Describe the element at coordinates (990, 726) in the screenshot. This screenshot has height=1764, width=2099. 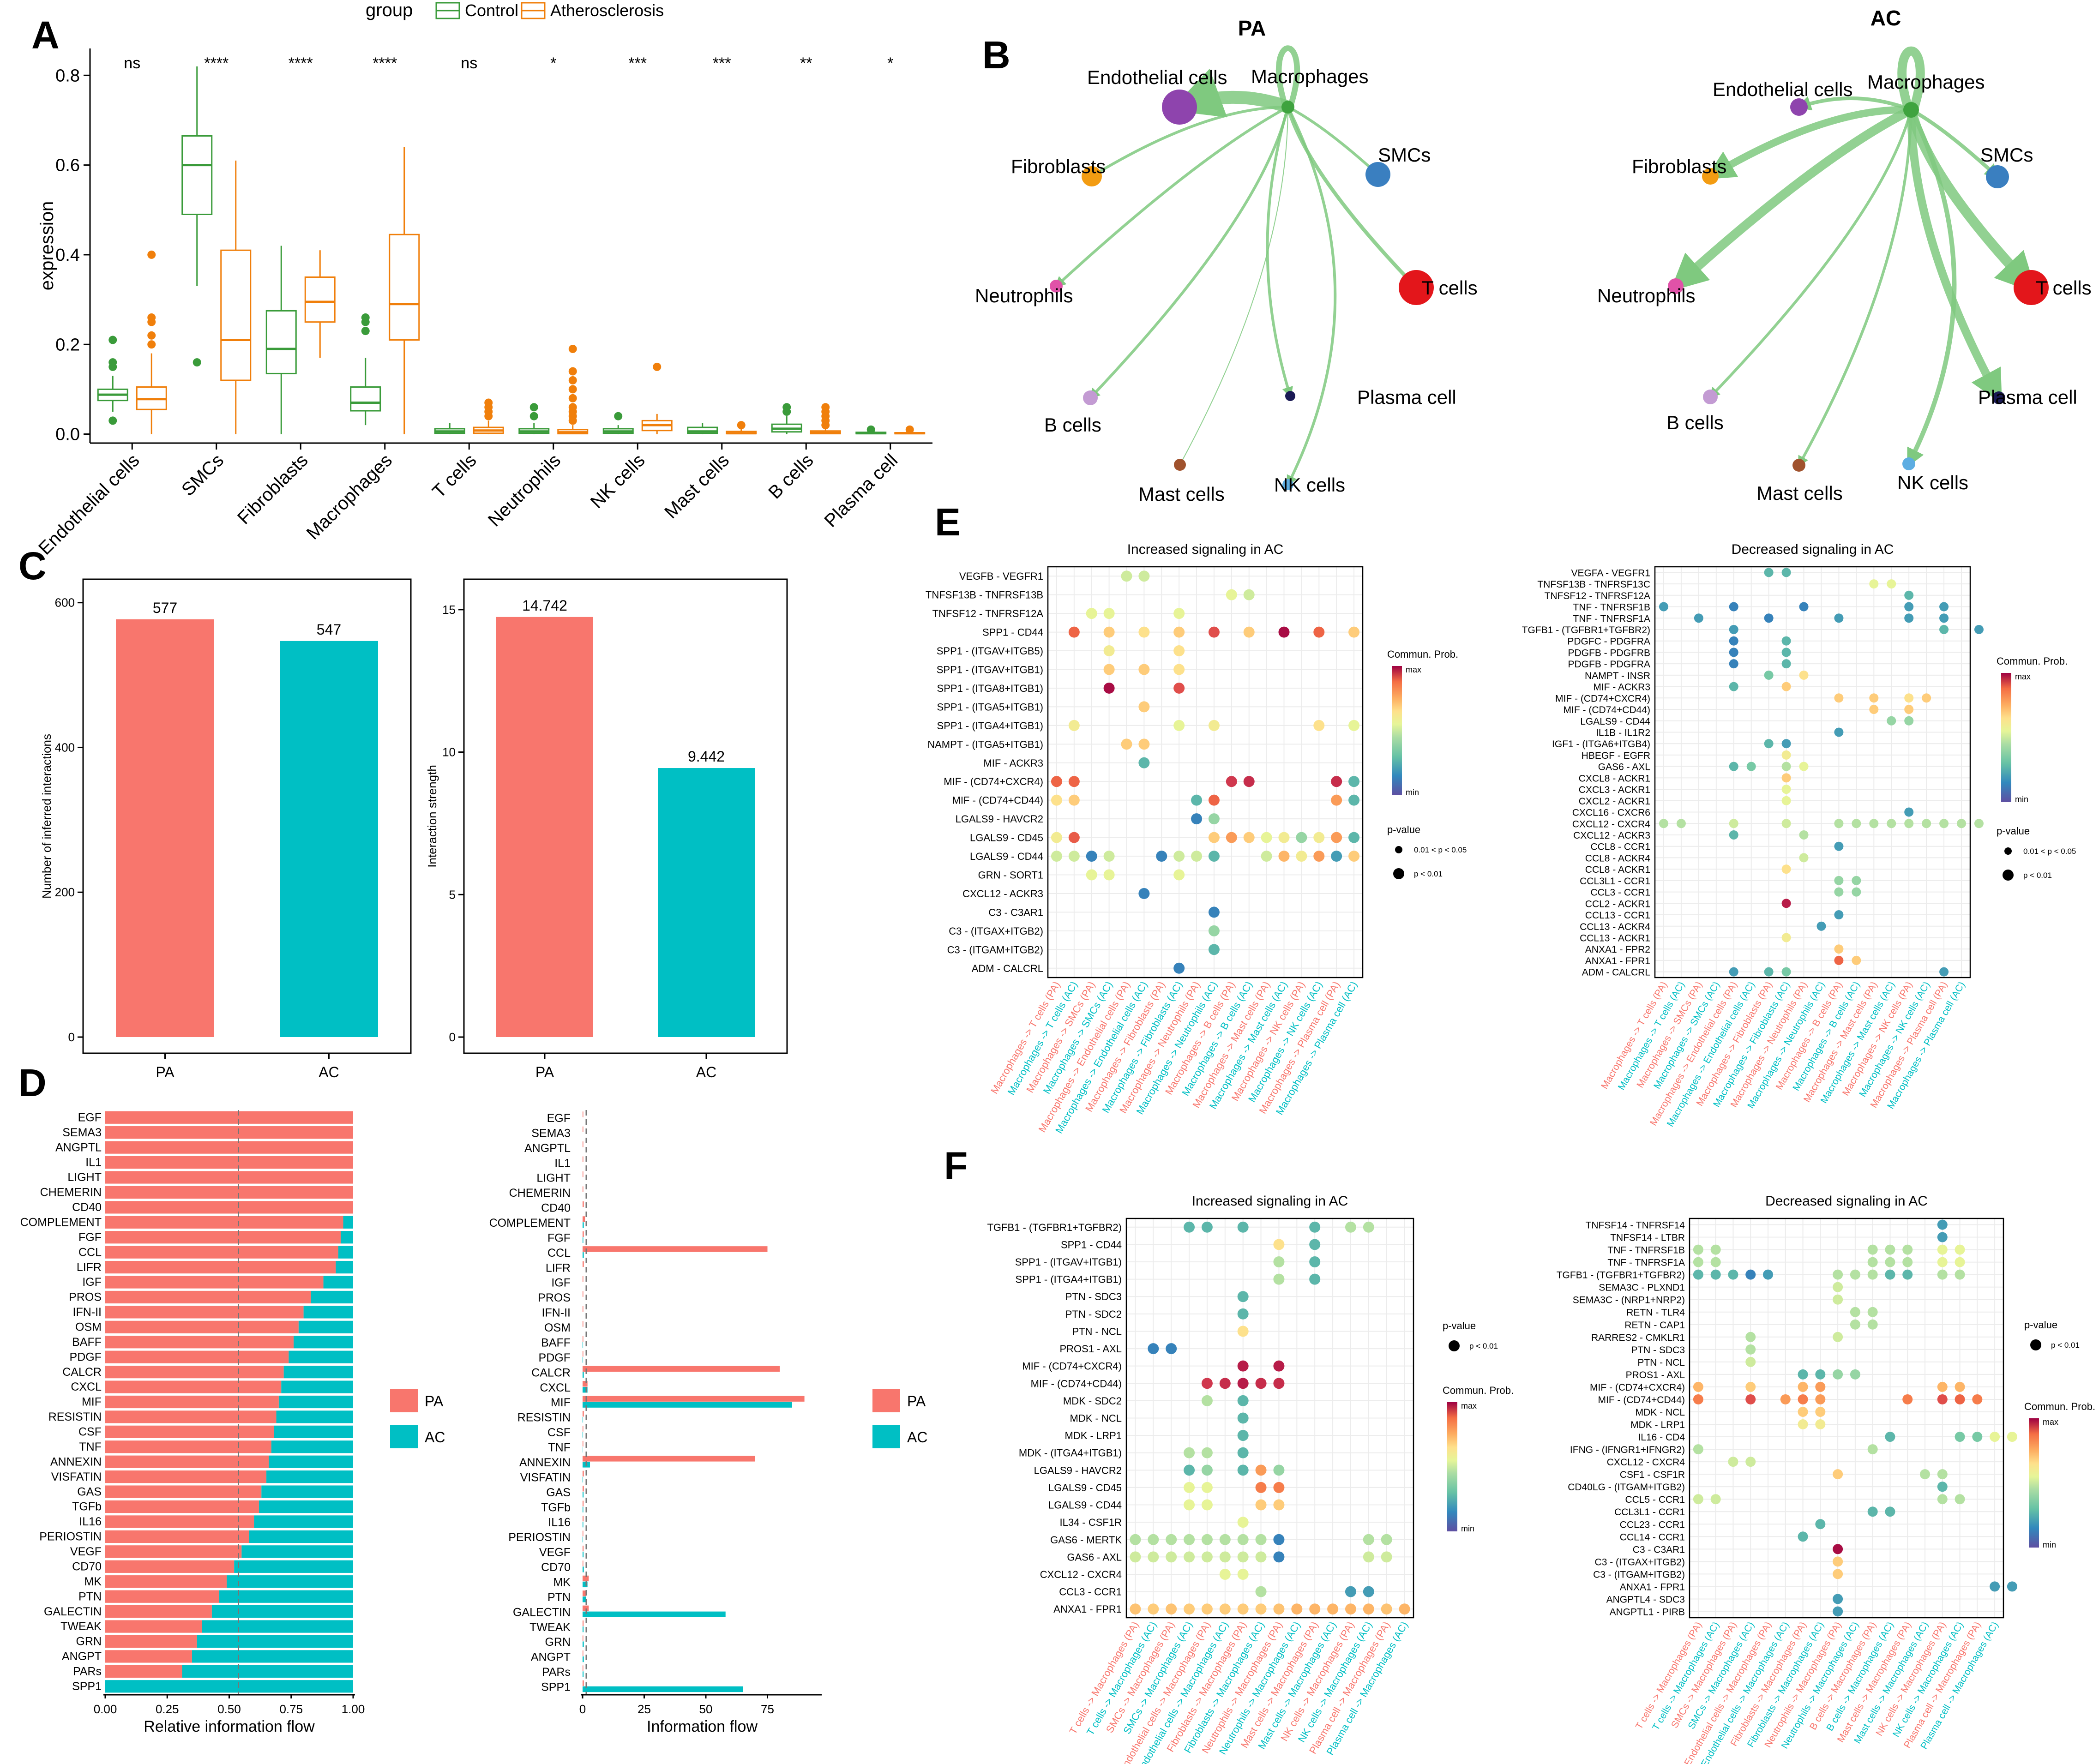
I see `row-label: SPP1 - (ITGA4+ITGB1)` at that location.